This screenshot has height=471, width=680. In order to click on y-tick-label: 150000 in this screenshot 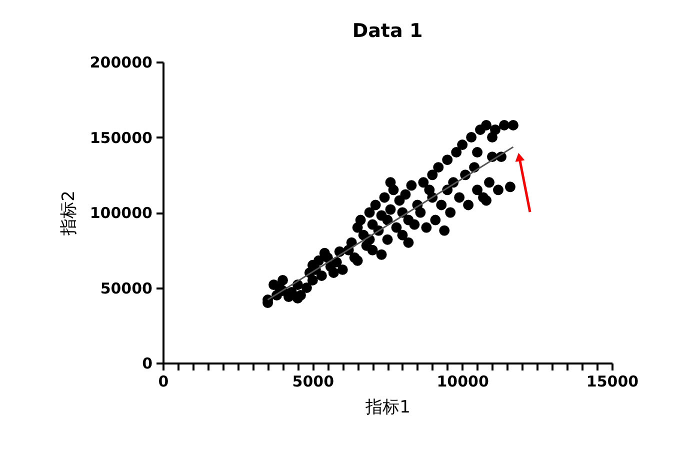, I will do `click(121, 137)`.